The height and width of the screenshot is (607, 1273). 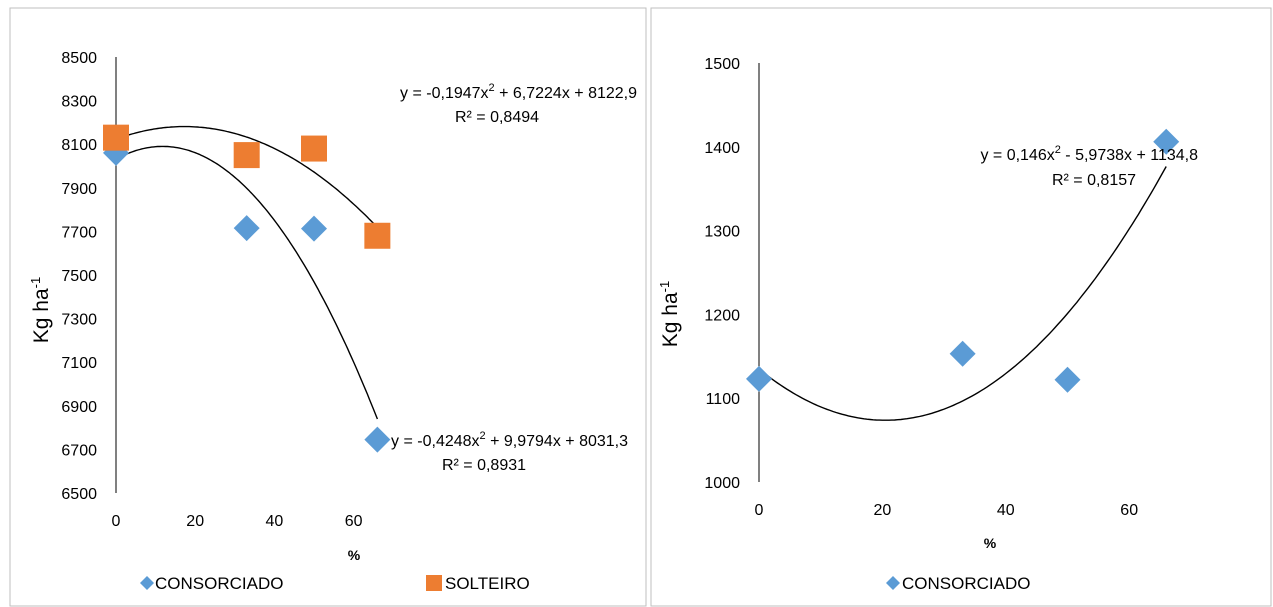 What do you see at coordinates (484, 465) in the screenshot?
I see `consorciado-left-r2: R² = 0,8931` at bounding box center [484, 465].